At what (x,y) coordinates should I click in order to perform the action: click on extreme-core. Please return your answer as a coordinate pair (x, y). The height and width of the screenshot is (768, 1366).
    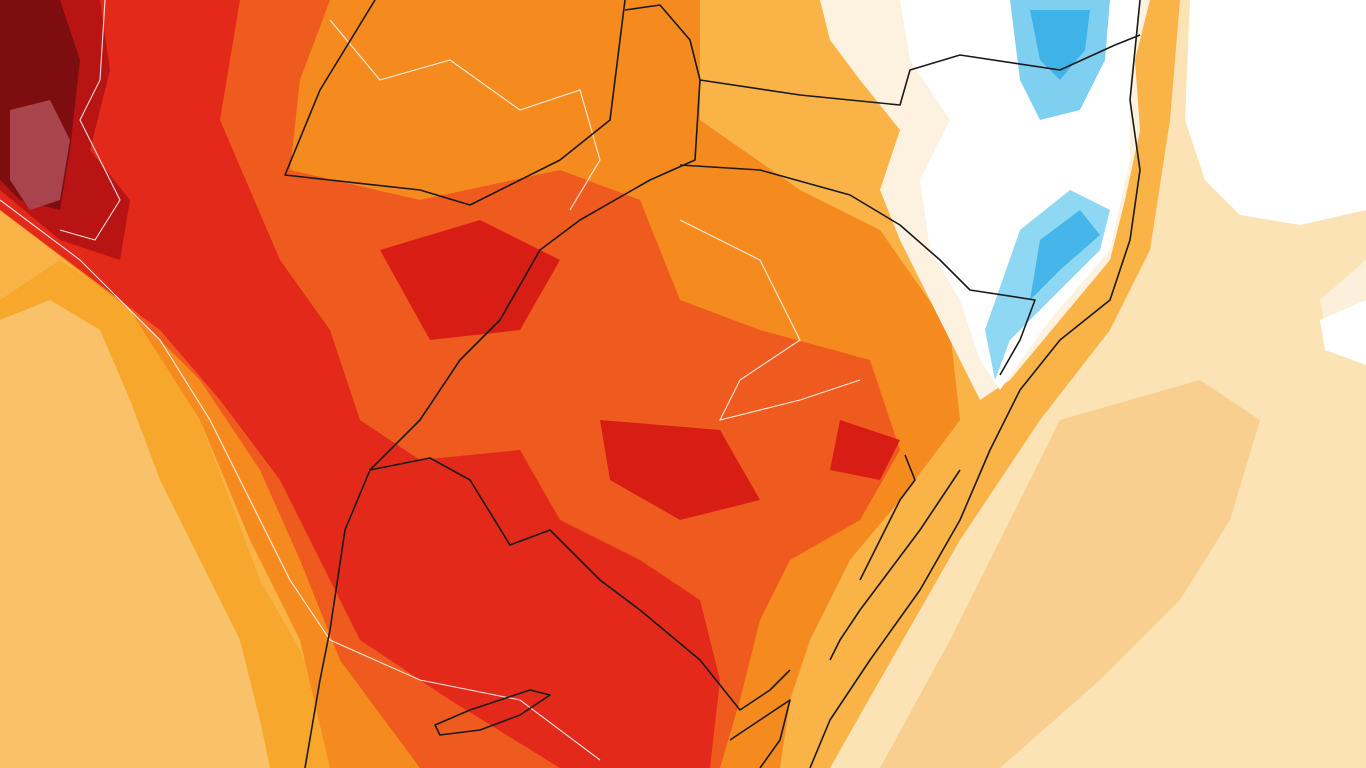
    Looking at the image, I should click on (640, 370).